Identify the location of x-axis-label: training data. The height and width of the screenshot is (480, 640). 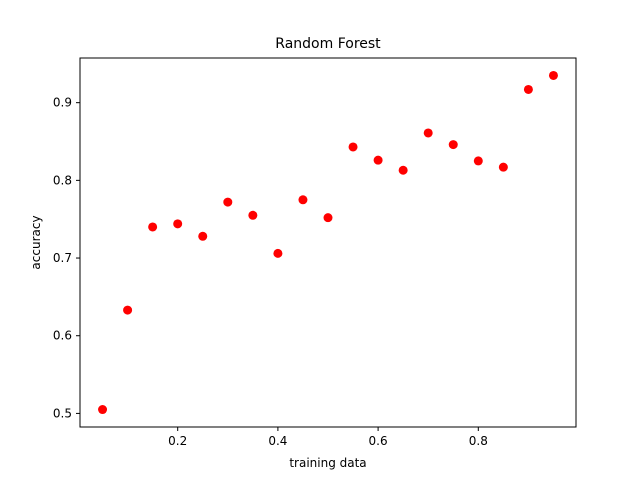
(327, 463).